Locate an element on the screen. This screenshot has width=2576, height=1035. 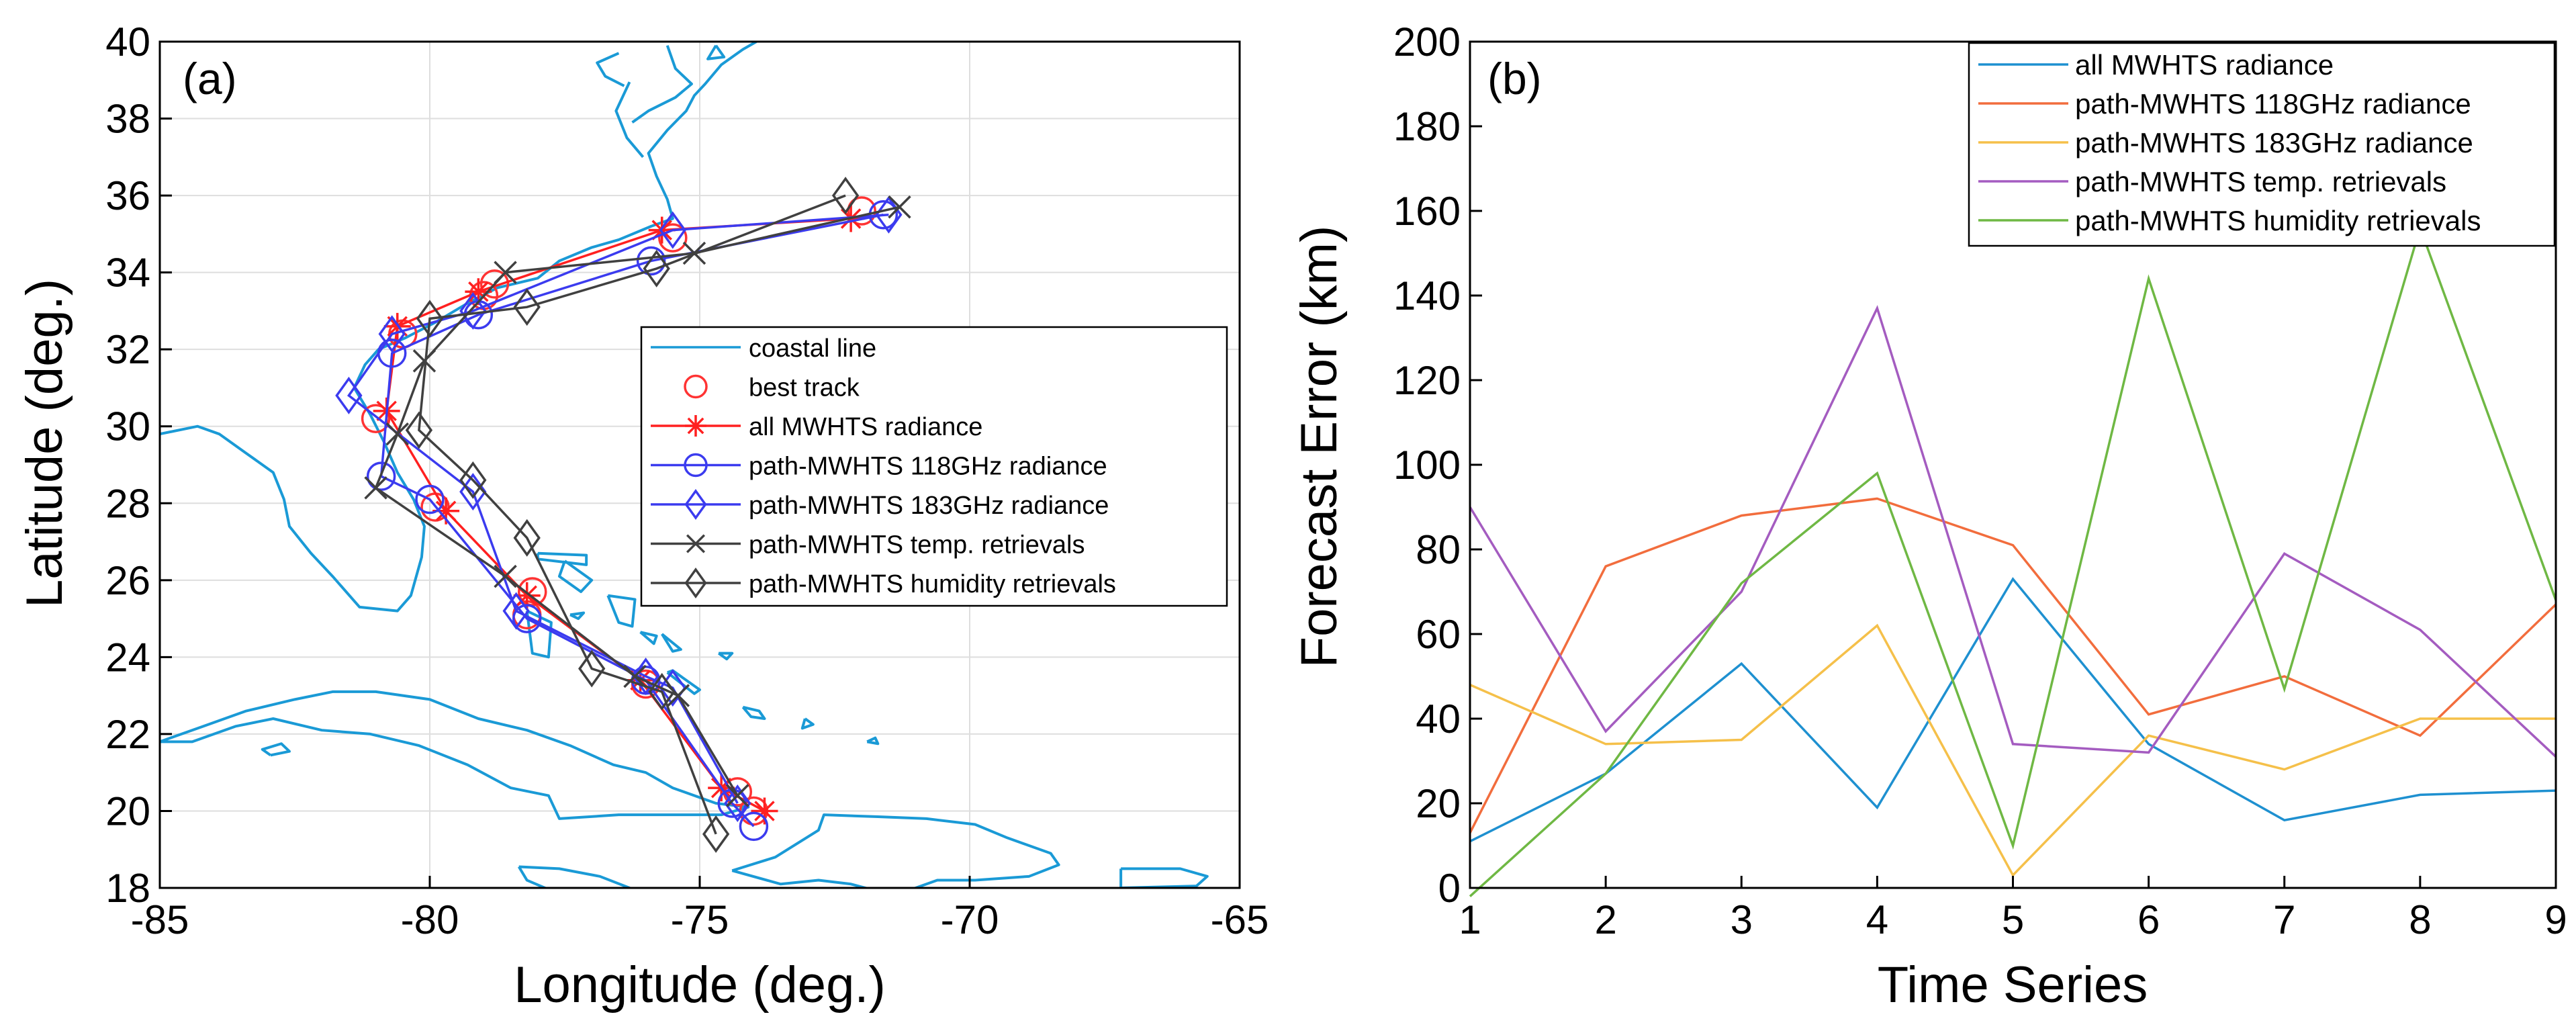
legend-label: path-MWHTS humidity retrievals is located at coordinates (2278, 221).